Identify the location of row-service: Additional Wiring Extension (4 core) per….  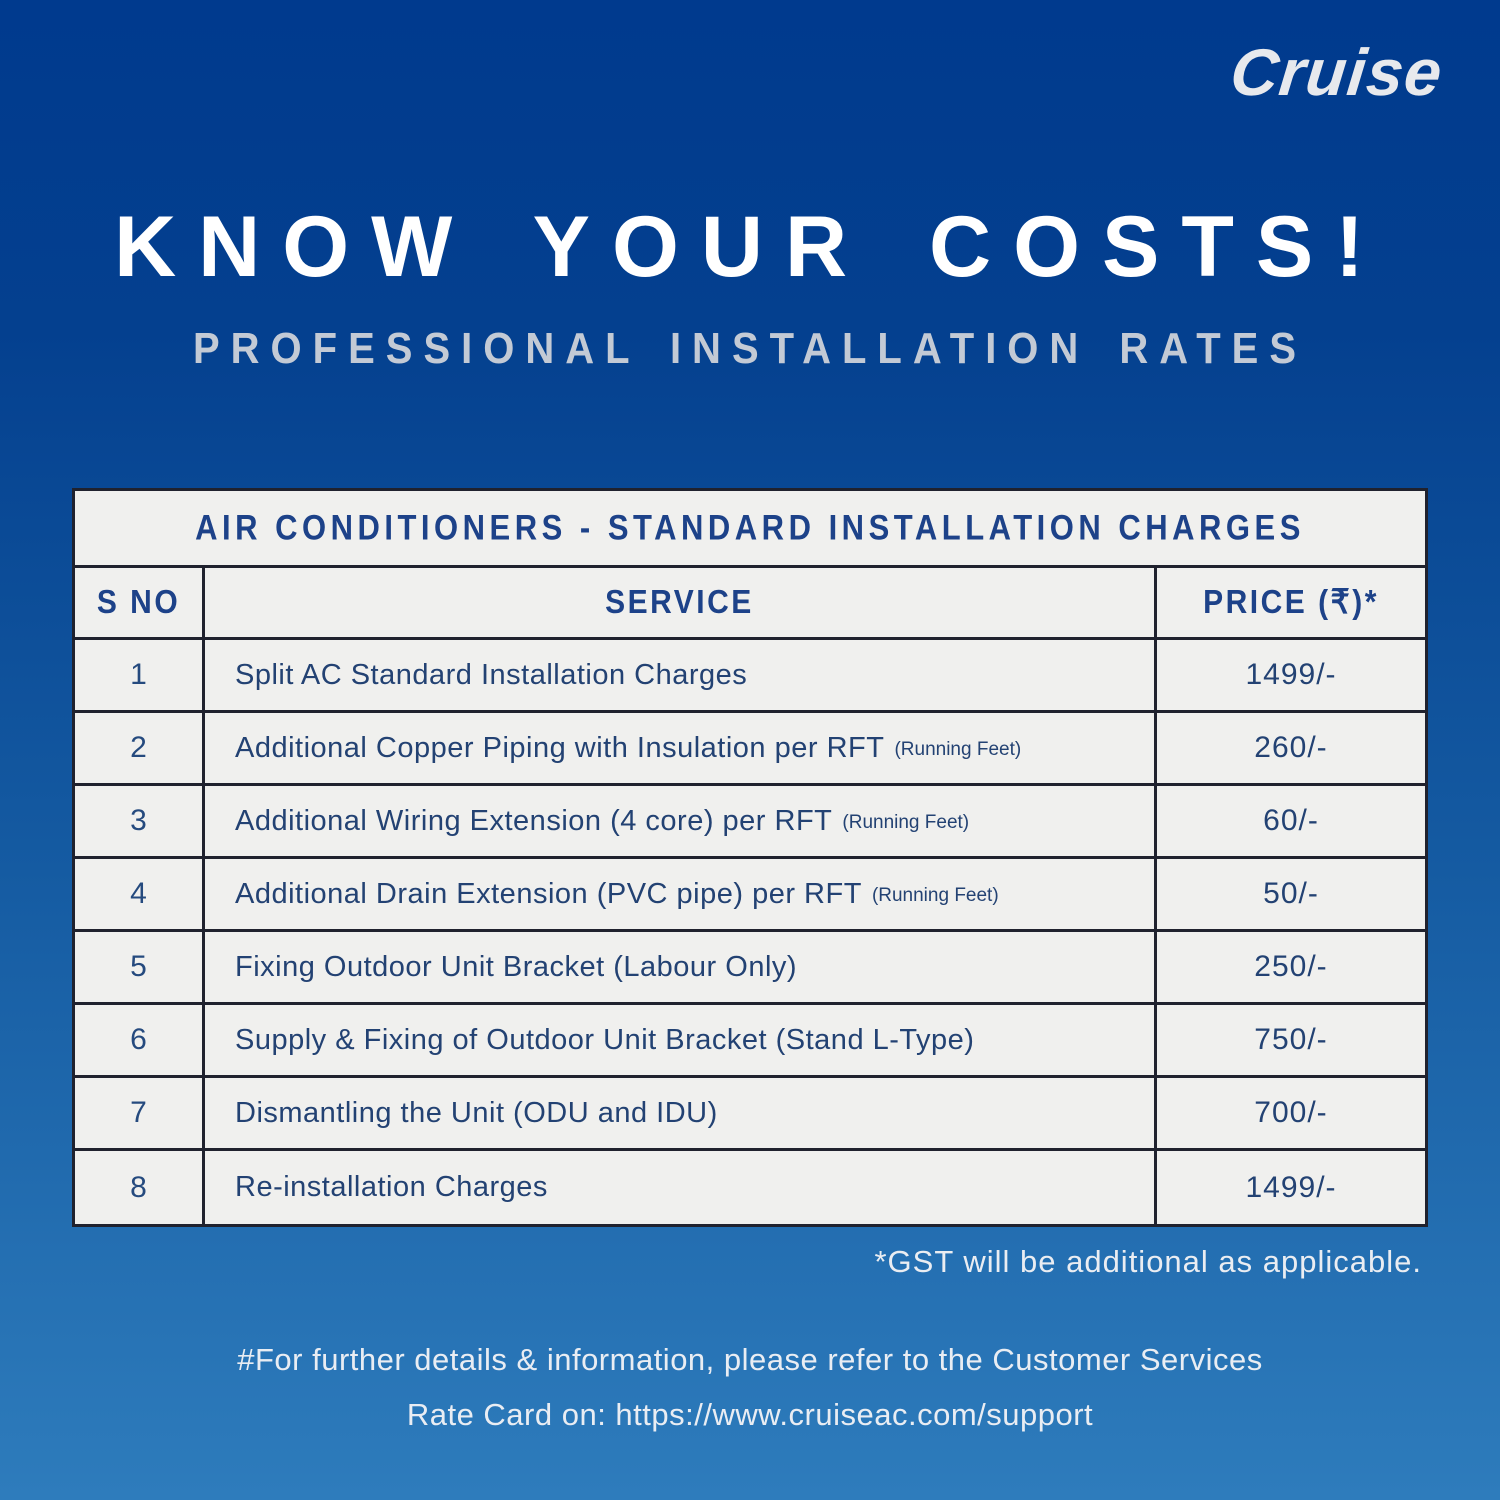
(681, 821).